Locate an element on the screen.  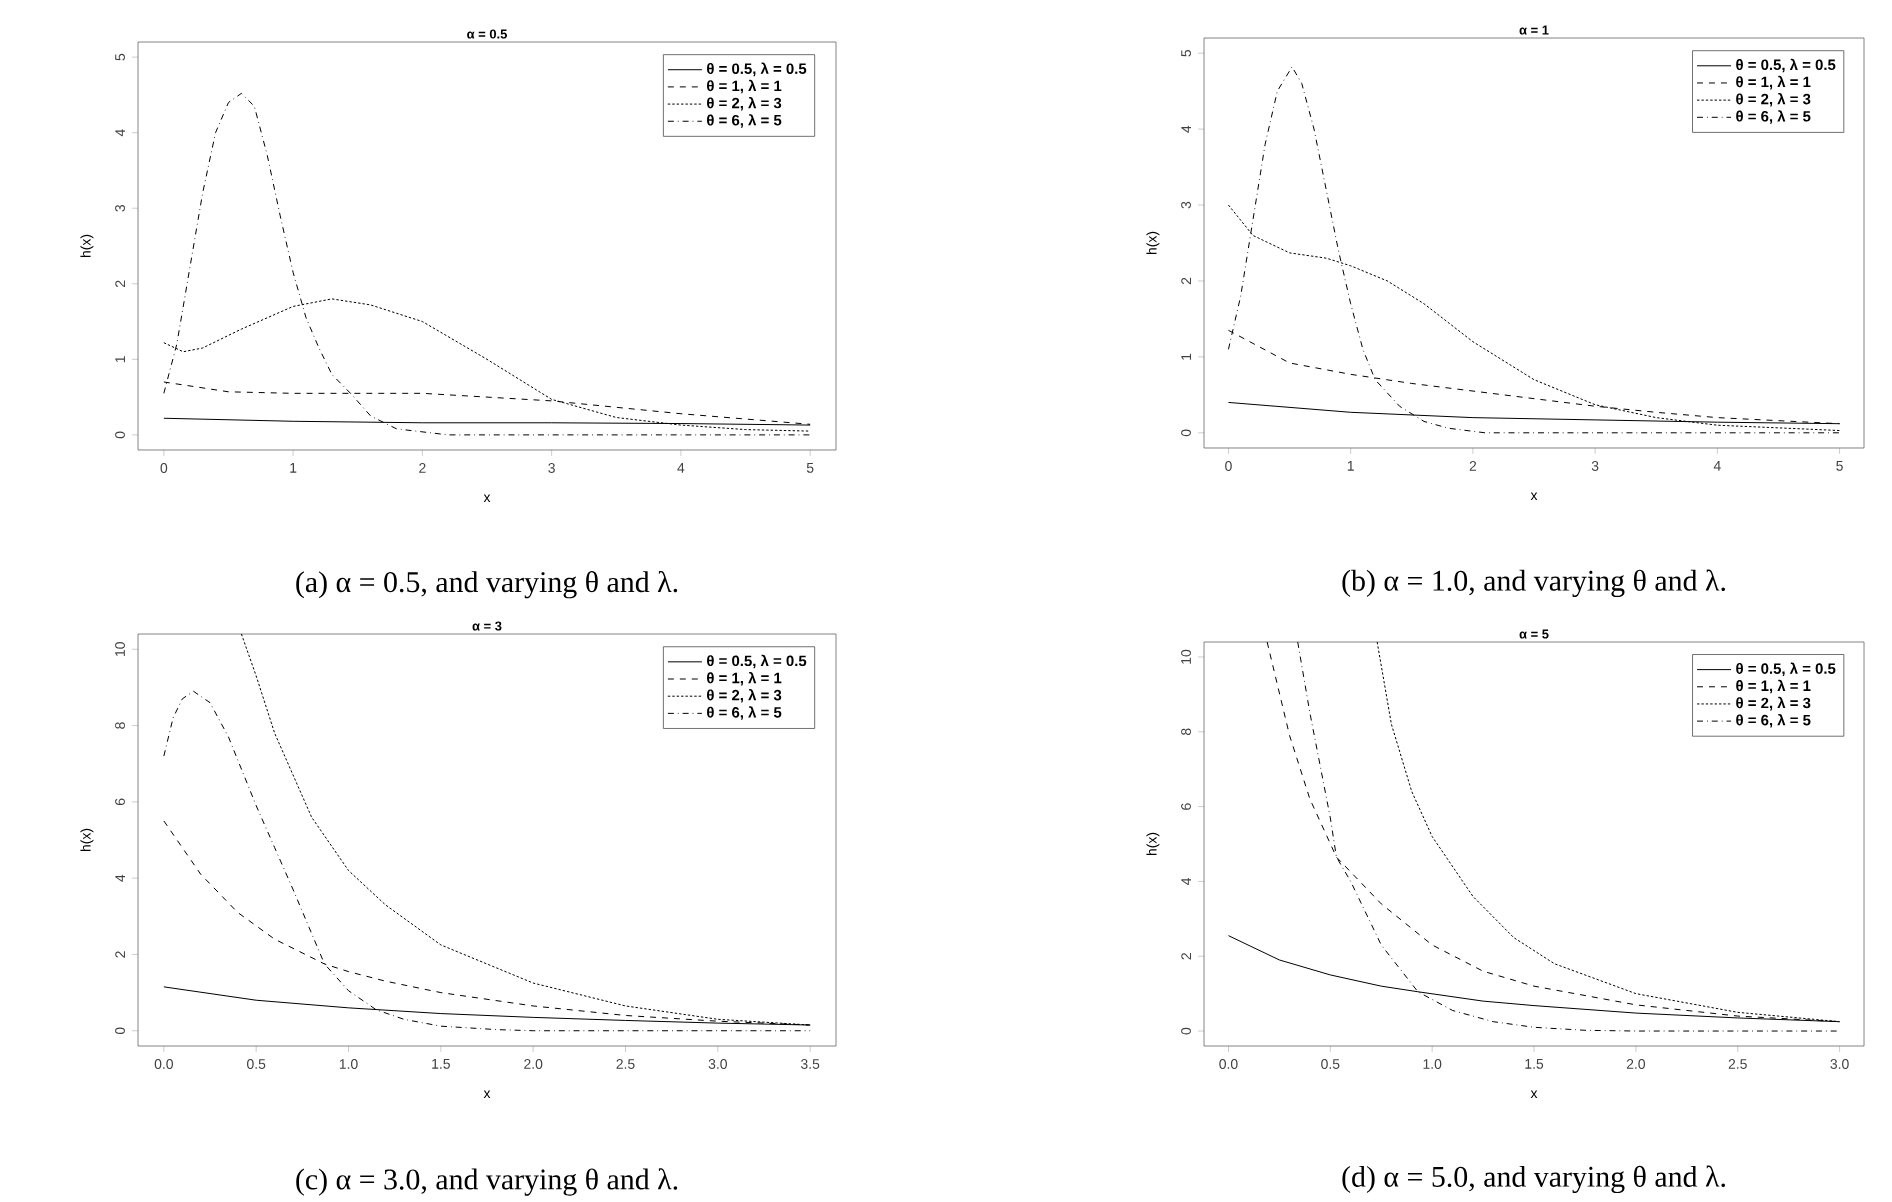
text: (d) α = 5.0, and varying θ and λ. is located at coordinates (1533, 1179).